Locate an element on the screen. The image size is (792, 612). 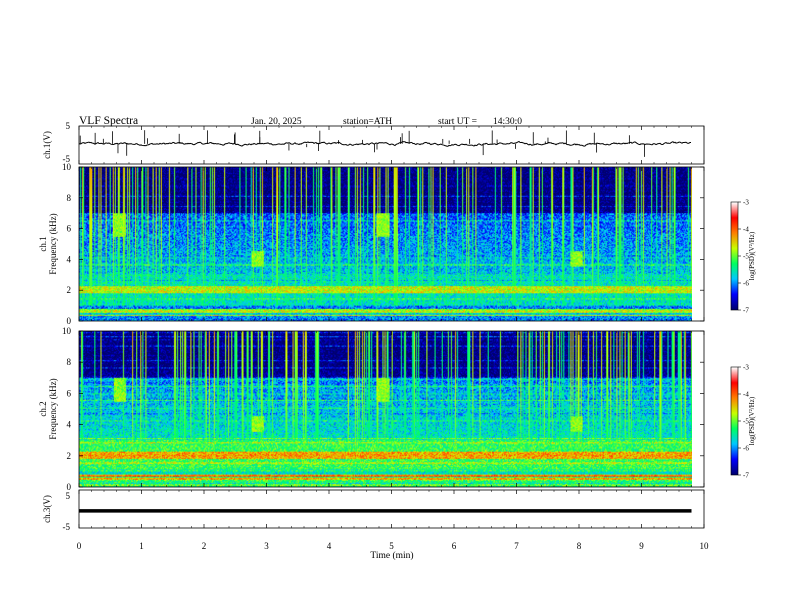
figure-title: VLF Spectra is located at coordinates (108, 121).